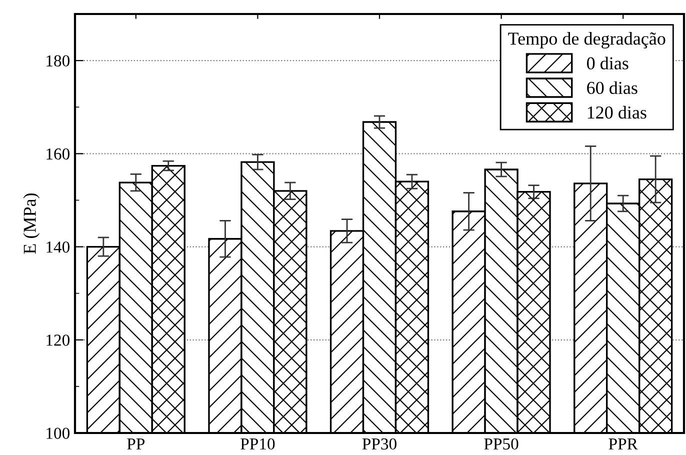  What do you see at coordinates (607, 63) in the screenshot?
I see `legend-label: 0 dias` at bounding box center [607, 63].